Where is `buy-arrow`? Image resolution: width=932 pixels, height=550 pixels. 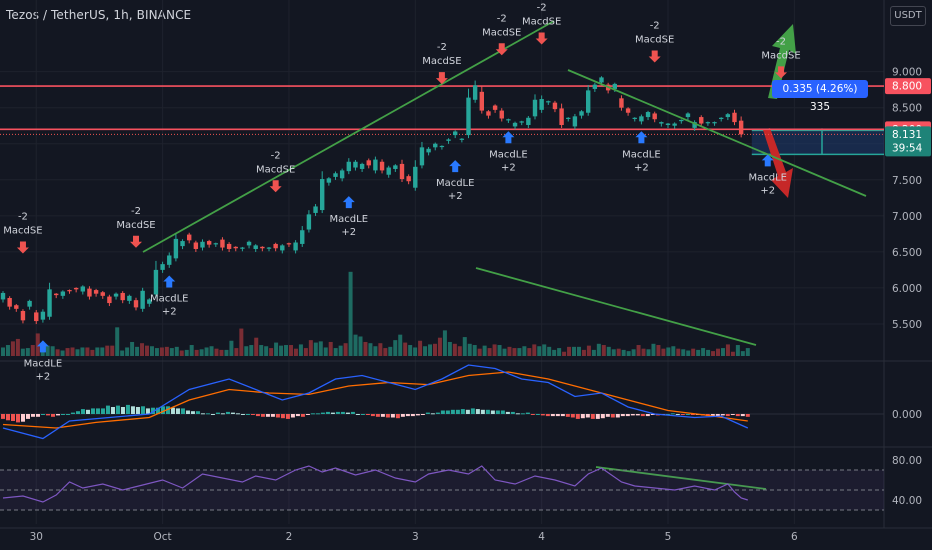
buy-arrow is located at coordinates (767, 160).